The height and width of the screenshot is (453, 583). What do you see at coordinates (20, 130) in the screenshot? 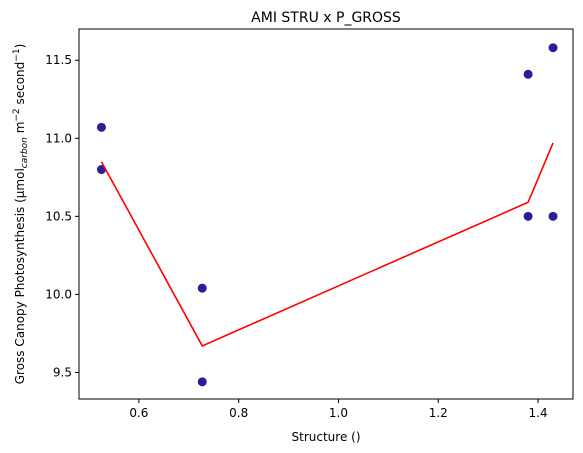
I see `y-axis-label-part: m` at bounding box center [20, 130].